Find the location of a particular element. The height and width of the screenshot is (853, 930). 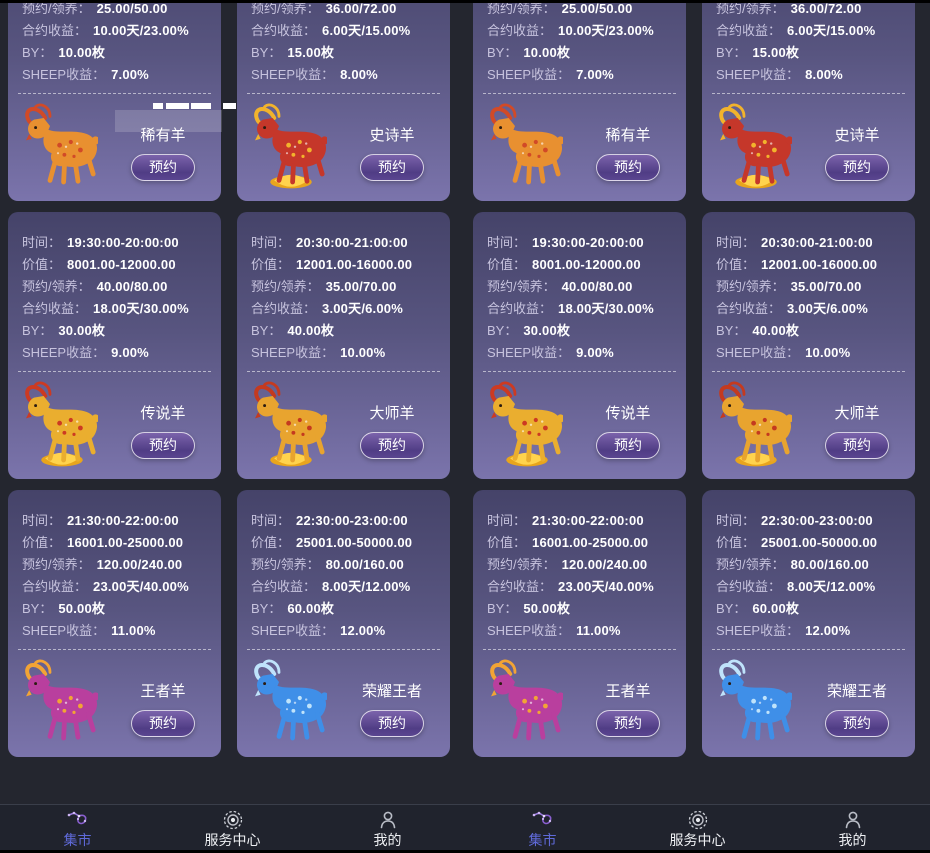

time-value: 21:30:00-22:00:00 is located at coordinates (588, 520).